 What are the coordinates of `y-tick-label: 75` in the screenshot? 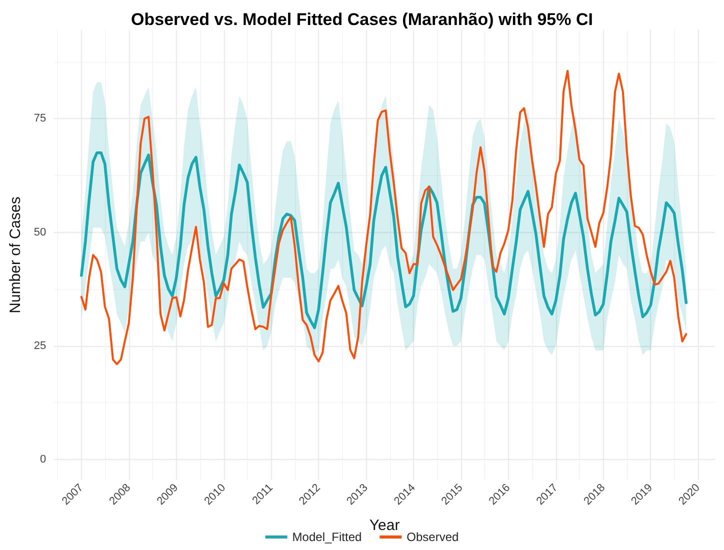 It's located at (40, 118).